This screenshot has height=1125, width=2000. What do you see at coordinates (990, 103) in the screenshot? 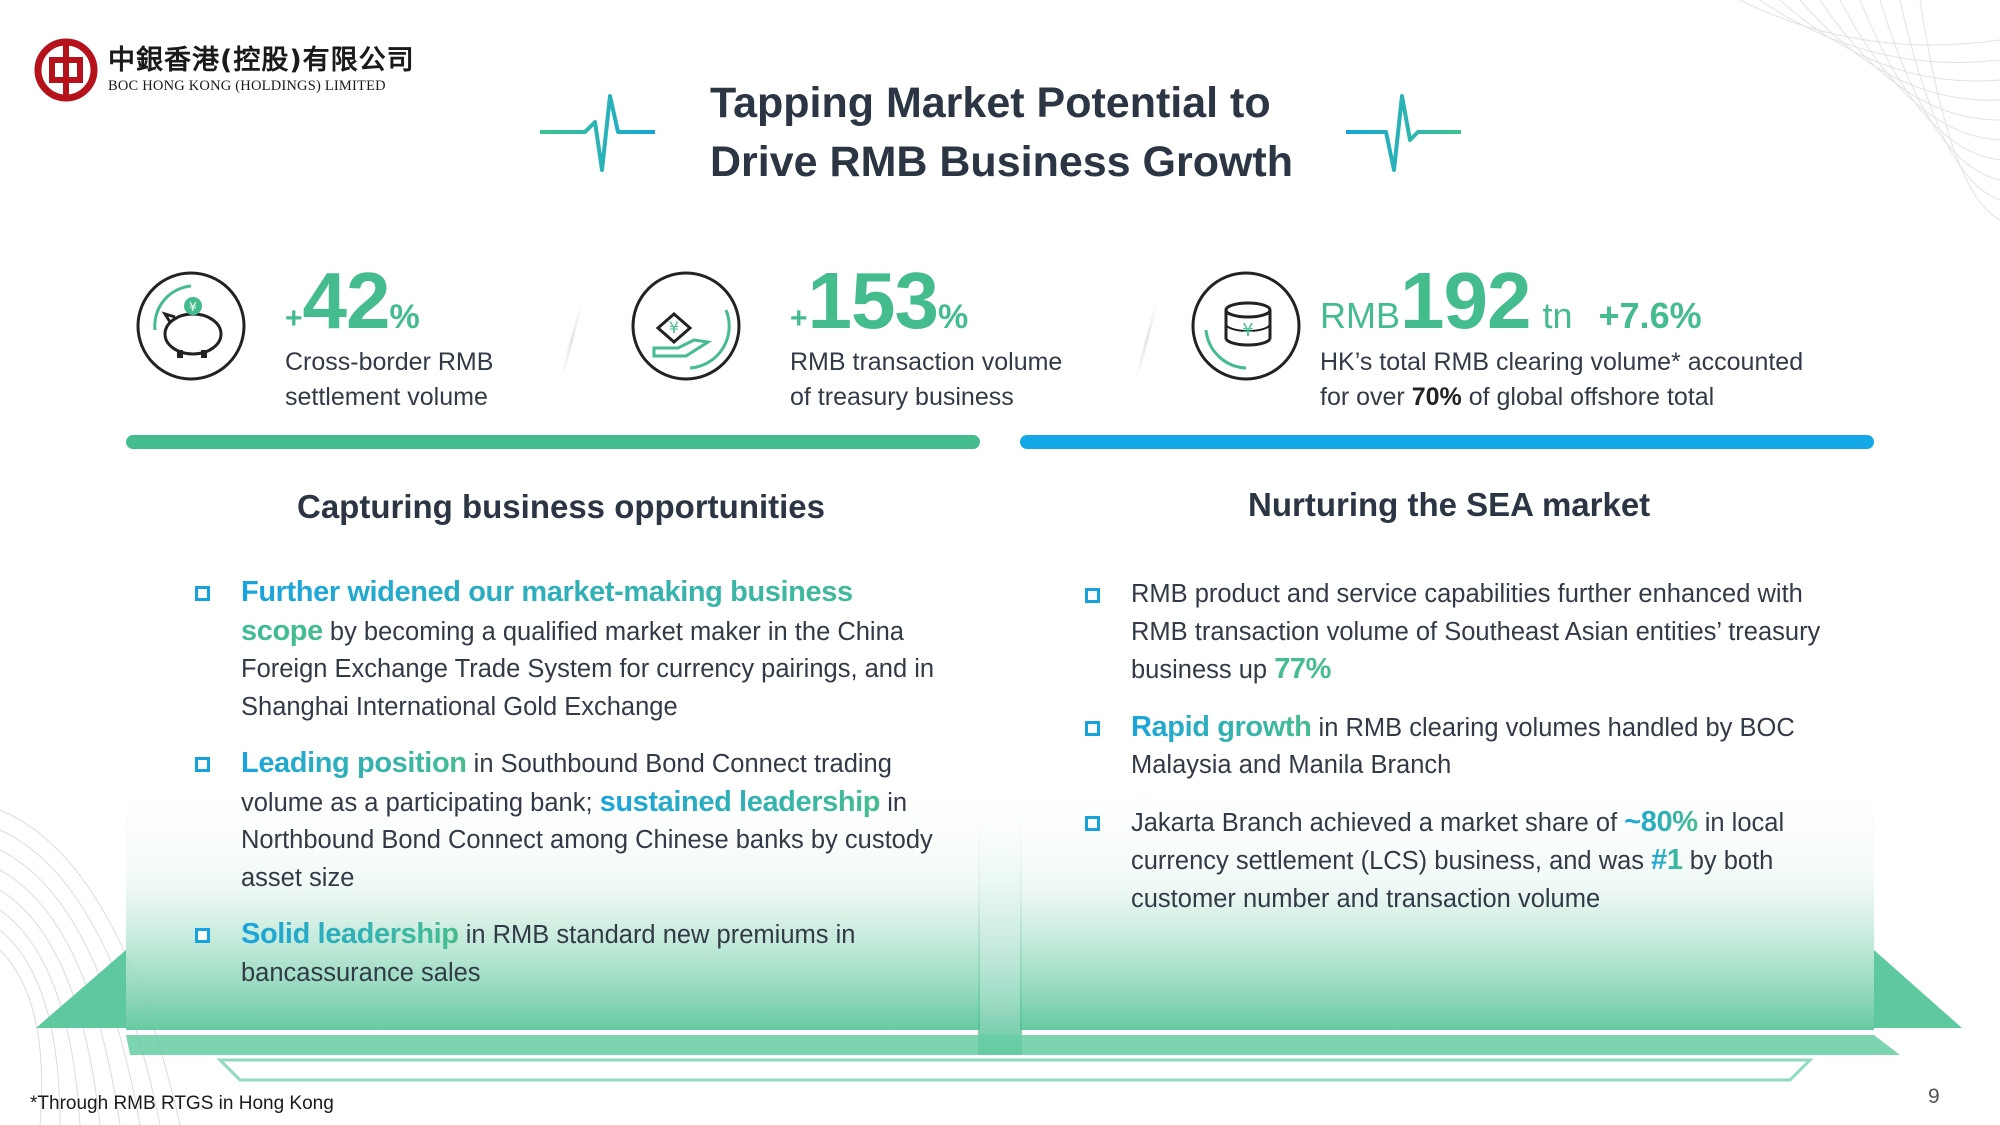
I see `title-line-1: Tapping Market Potential to` at bounding box center [990, 103].